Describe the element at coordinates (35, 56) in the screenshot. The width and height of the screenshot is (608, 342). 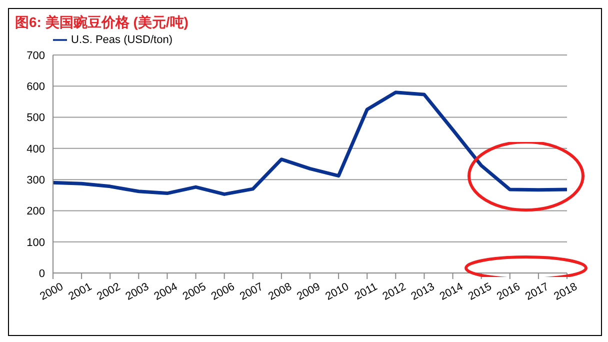
I see `y-tick-label: 700` at that location.